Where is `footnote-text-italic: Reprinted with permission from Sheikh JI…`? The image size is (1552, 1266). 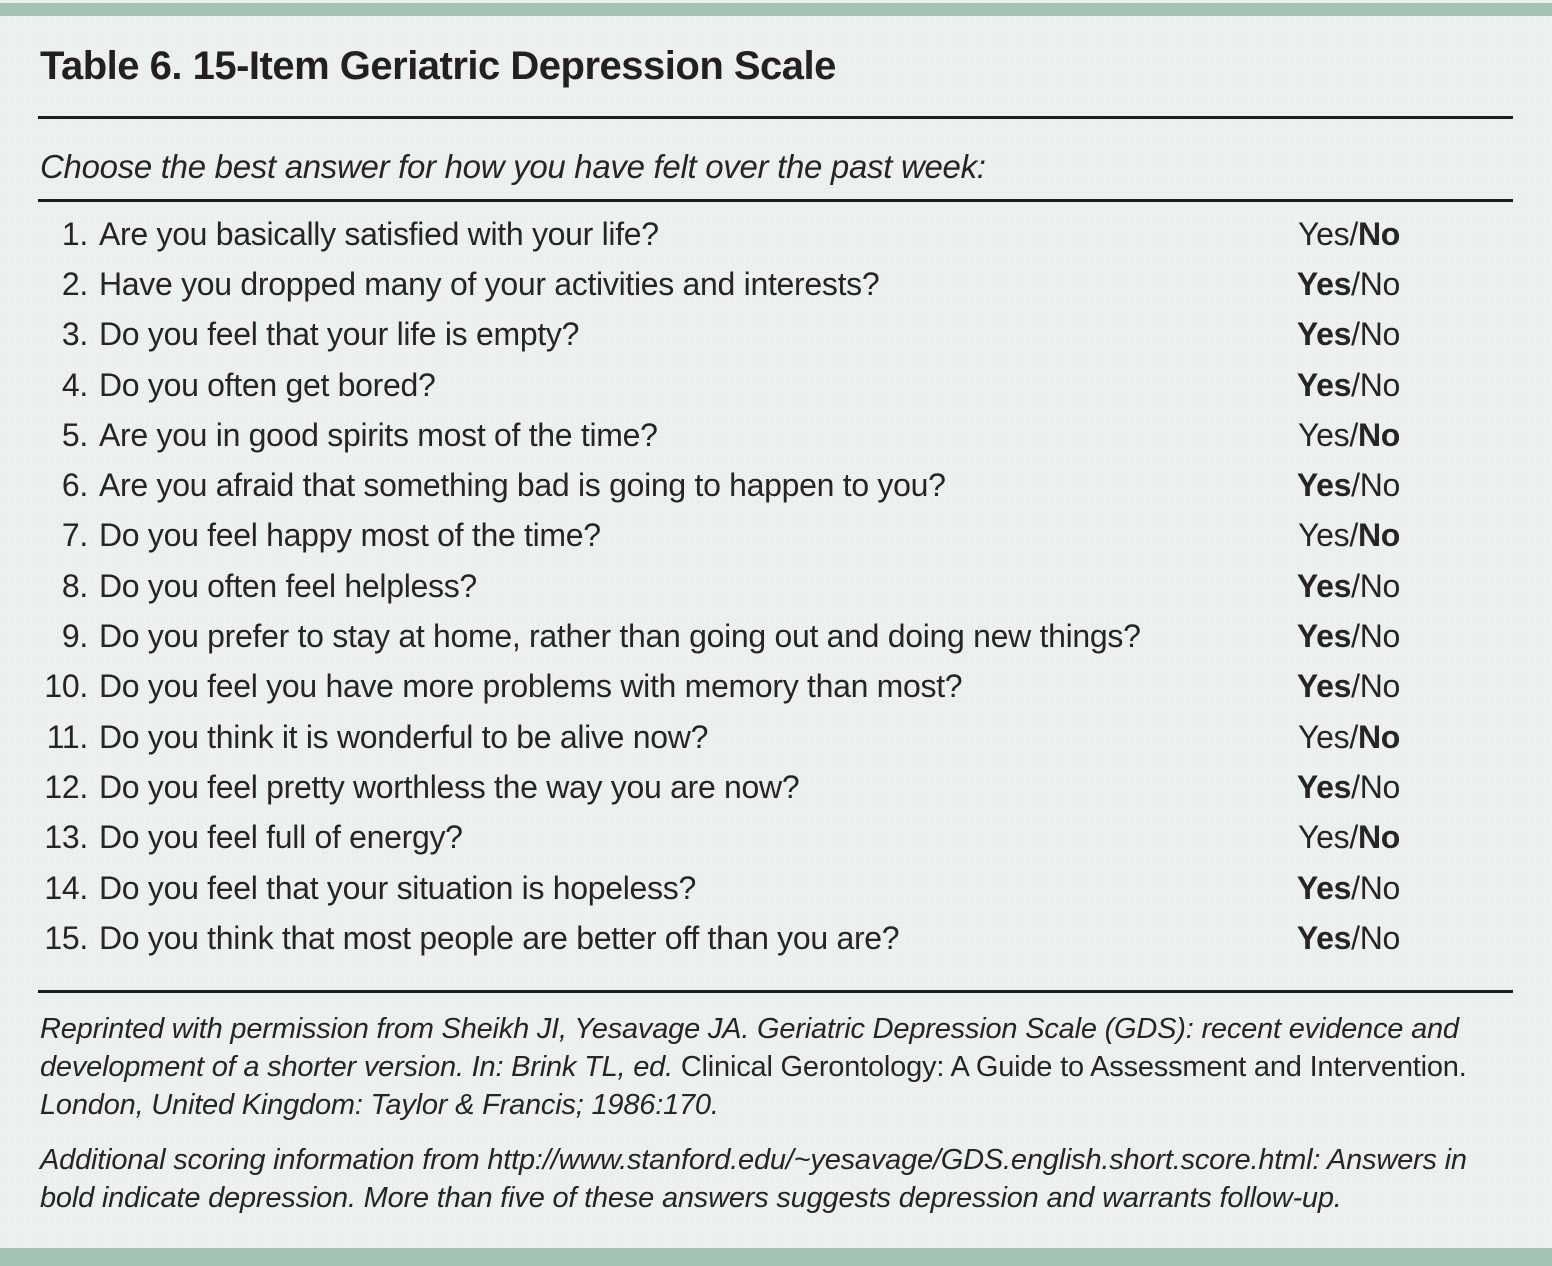 footnote-text-italic: Reprinted with permission from Sheikh JI… is located at coordinates (749, 1048).